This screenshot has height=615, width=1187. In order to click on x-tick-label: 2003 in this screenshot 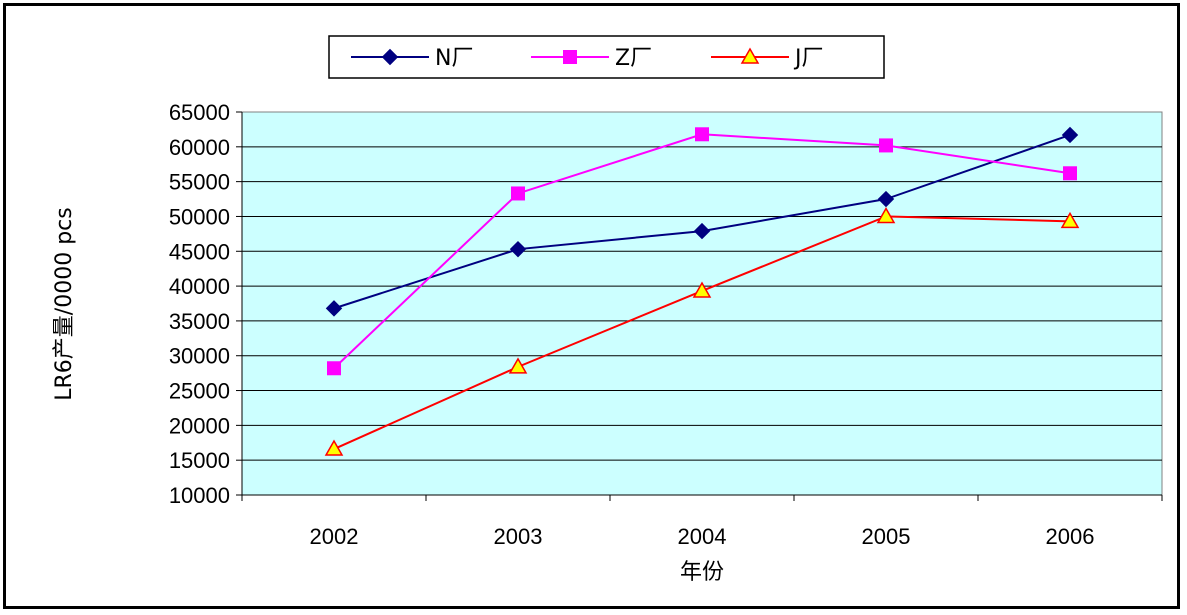, I will do `click(518, 536)`.